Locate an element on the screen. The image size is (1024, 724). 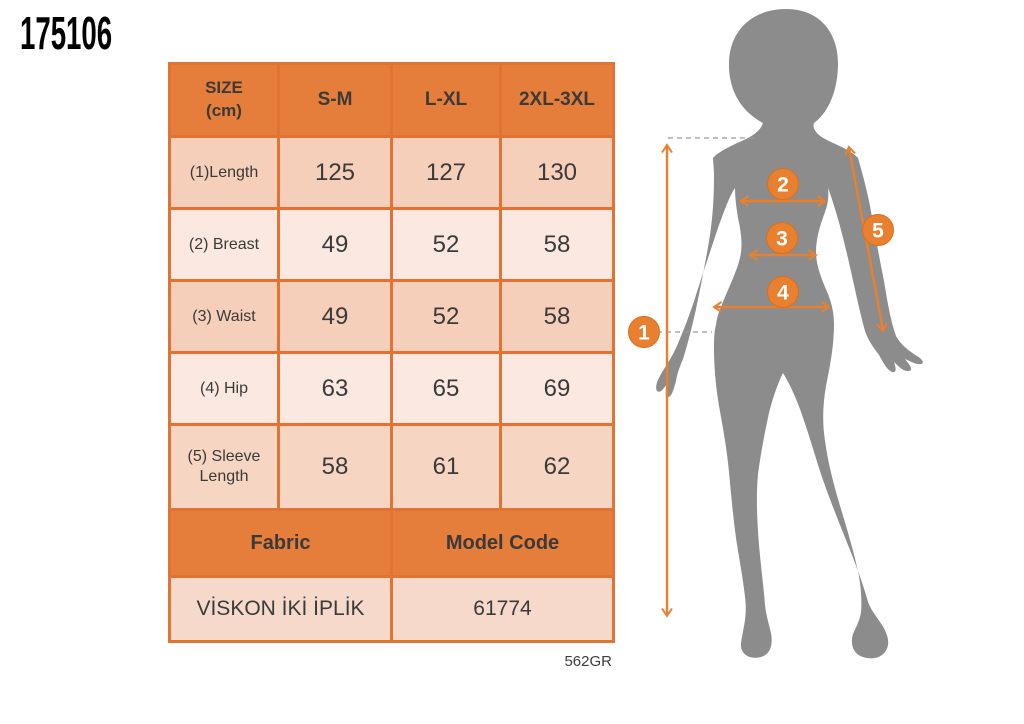
svg-text: 5 is located at coordinates (878, 231).